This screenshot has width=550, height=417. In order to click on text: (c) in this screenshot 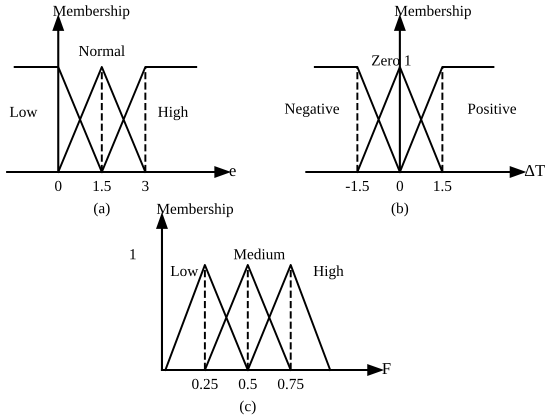, I will do `click(248, 407)`.